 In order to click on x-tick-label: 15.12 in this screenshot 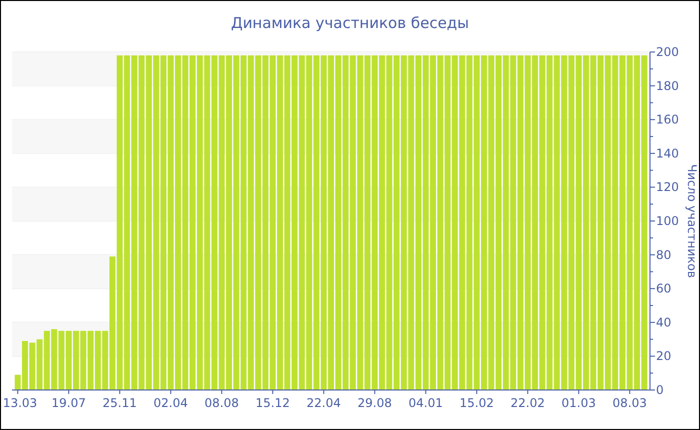, I will do `click(273, 403)`.